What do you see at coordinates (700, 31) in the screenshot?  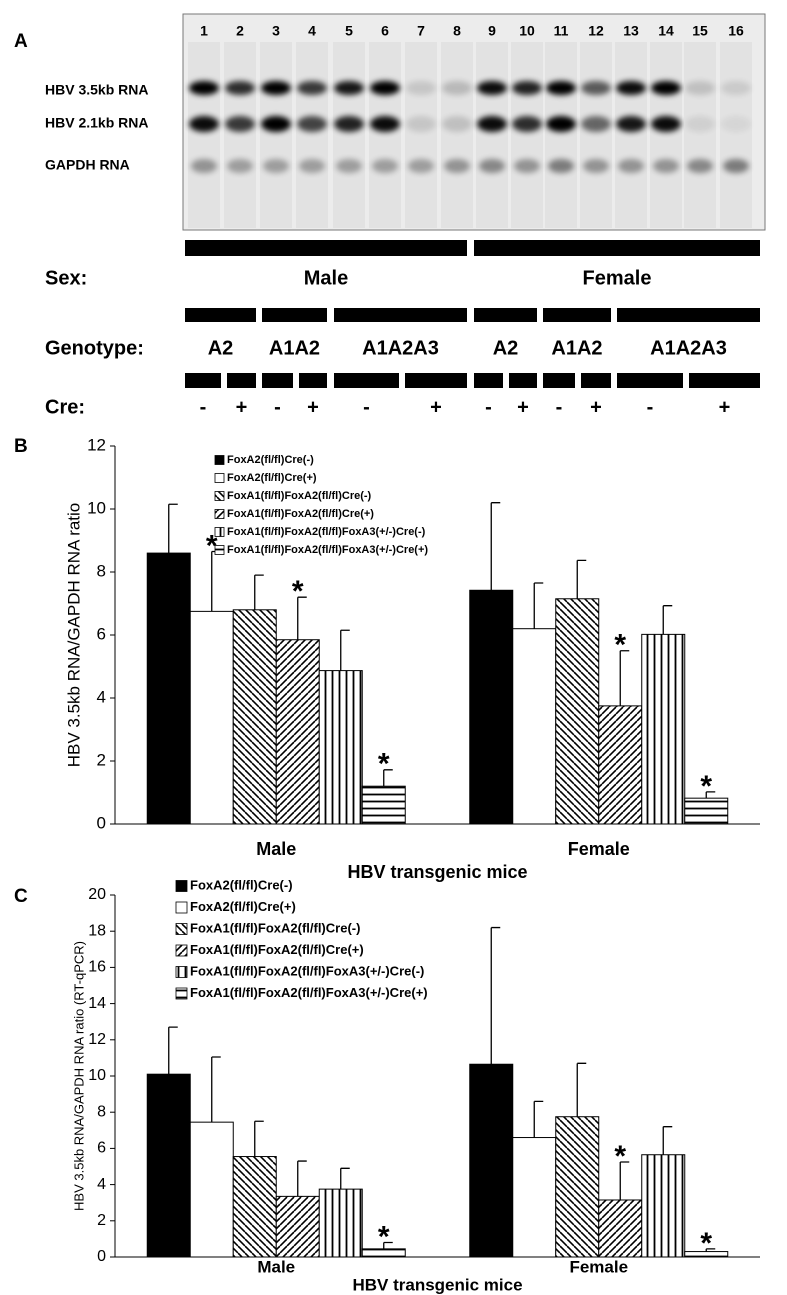 I see `lane-number: 15` at bounding box center [700, 31].